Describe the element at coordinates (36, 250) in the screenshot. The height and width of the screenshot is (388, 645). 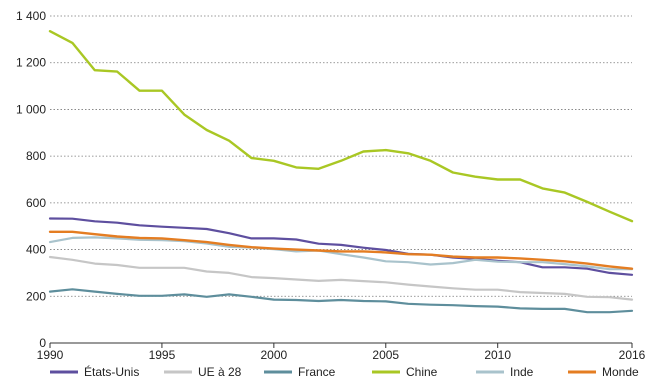
I see `y-tick-label: 400` at that location.